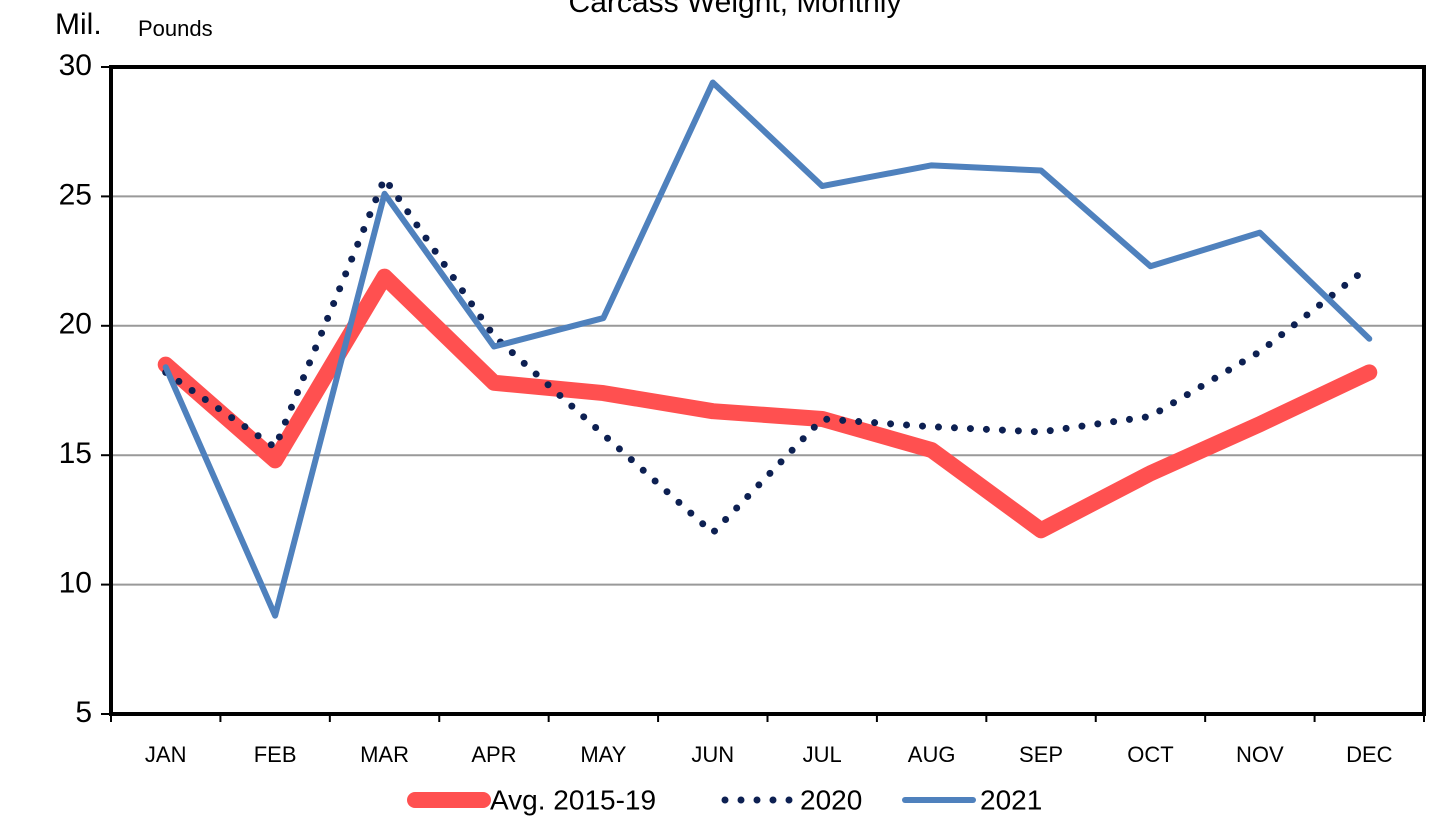 The height and width of the screenshot is (820, 1437). I want to click on x-tick-label: JUN, so click(712, 754).